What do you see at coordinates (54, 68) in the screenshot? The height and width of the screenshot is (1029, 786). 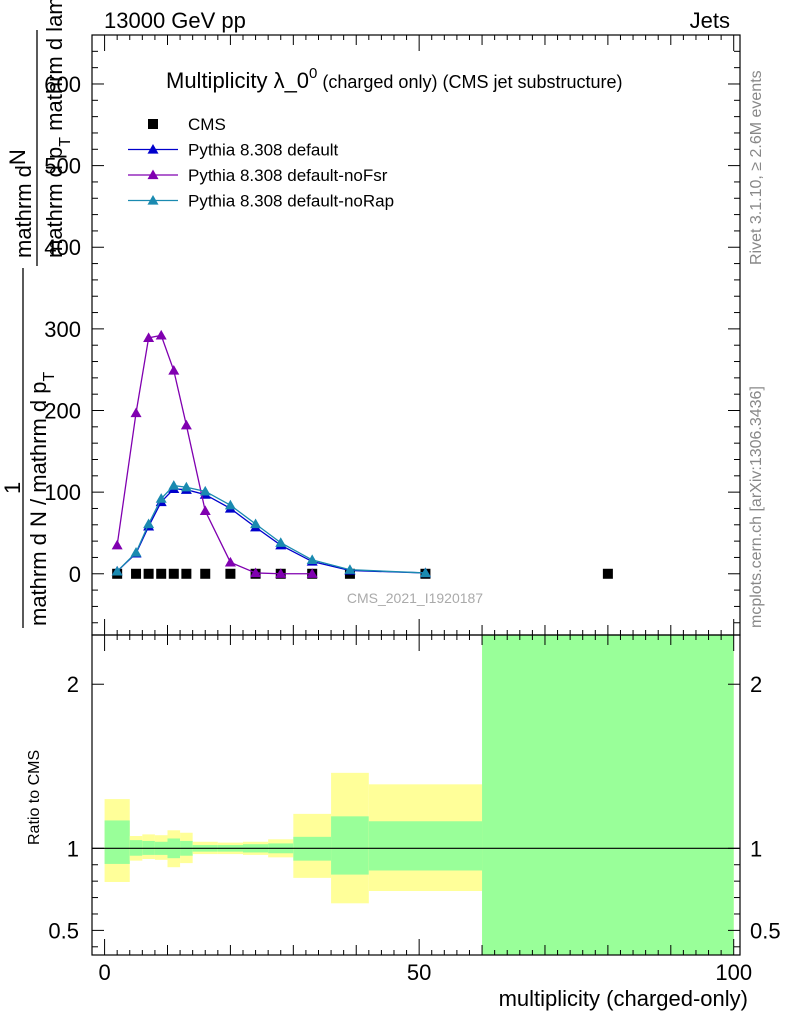 I see `y-label-den-rest: mathrm d lambda` at bounding box center [54, 68].